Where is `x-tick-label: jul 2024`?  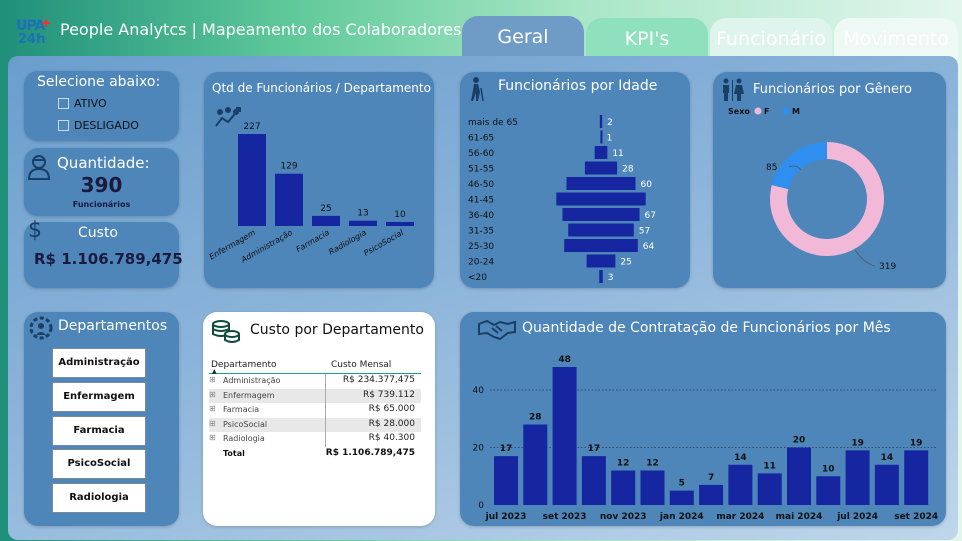 x-tick-label: jul 2024 is located at coordinates (857, 517).